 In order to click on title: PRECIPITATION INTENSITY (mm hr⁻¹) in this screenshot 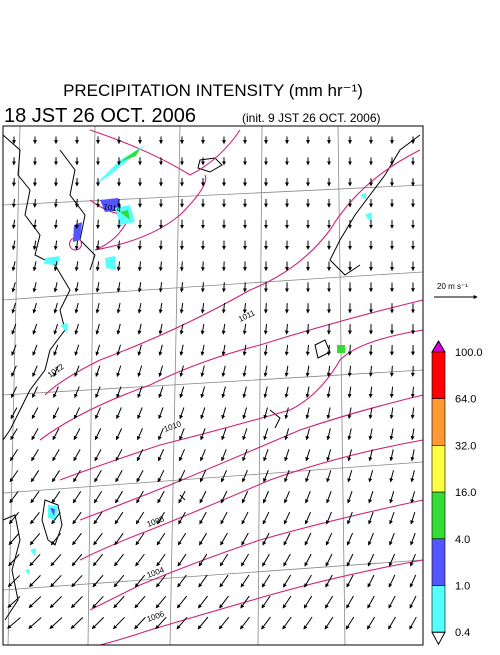, I will do `click(213, 90)`.